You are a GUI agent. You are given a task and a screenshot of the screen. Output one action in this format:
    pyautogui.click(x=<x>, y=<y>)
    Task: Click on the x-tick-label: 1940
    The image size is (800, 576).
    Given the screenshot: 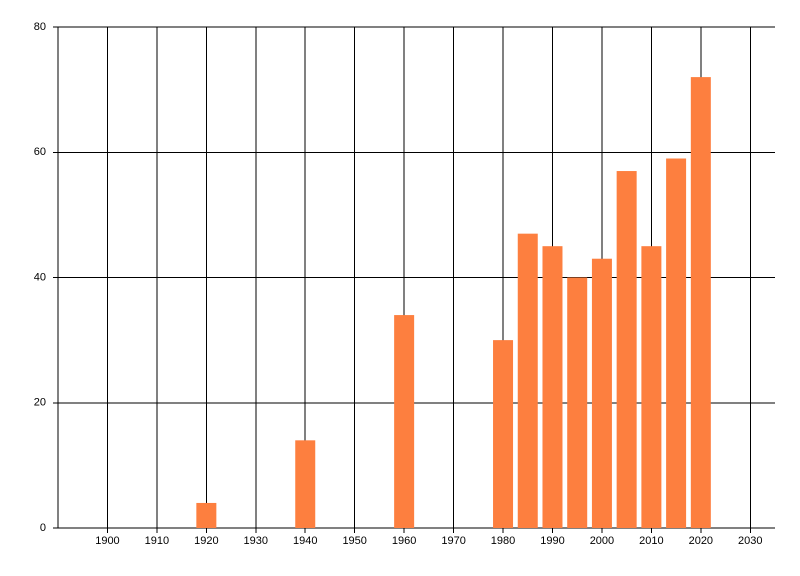 What is the action you would take?
    pyautogui.click(x=305, y=541)
    